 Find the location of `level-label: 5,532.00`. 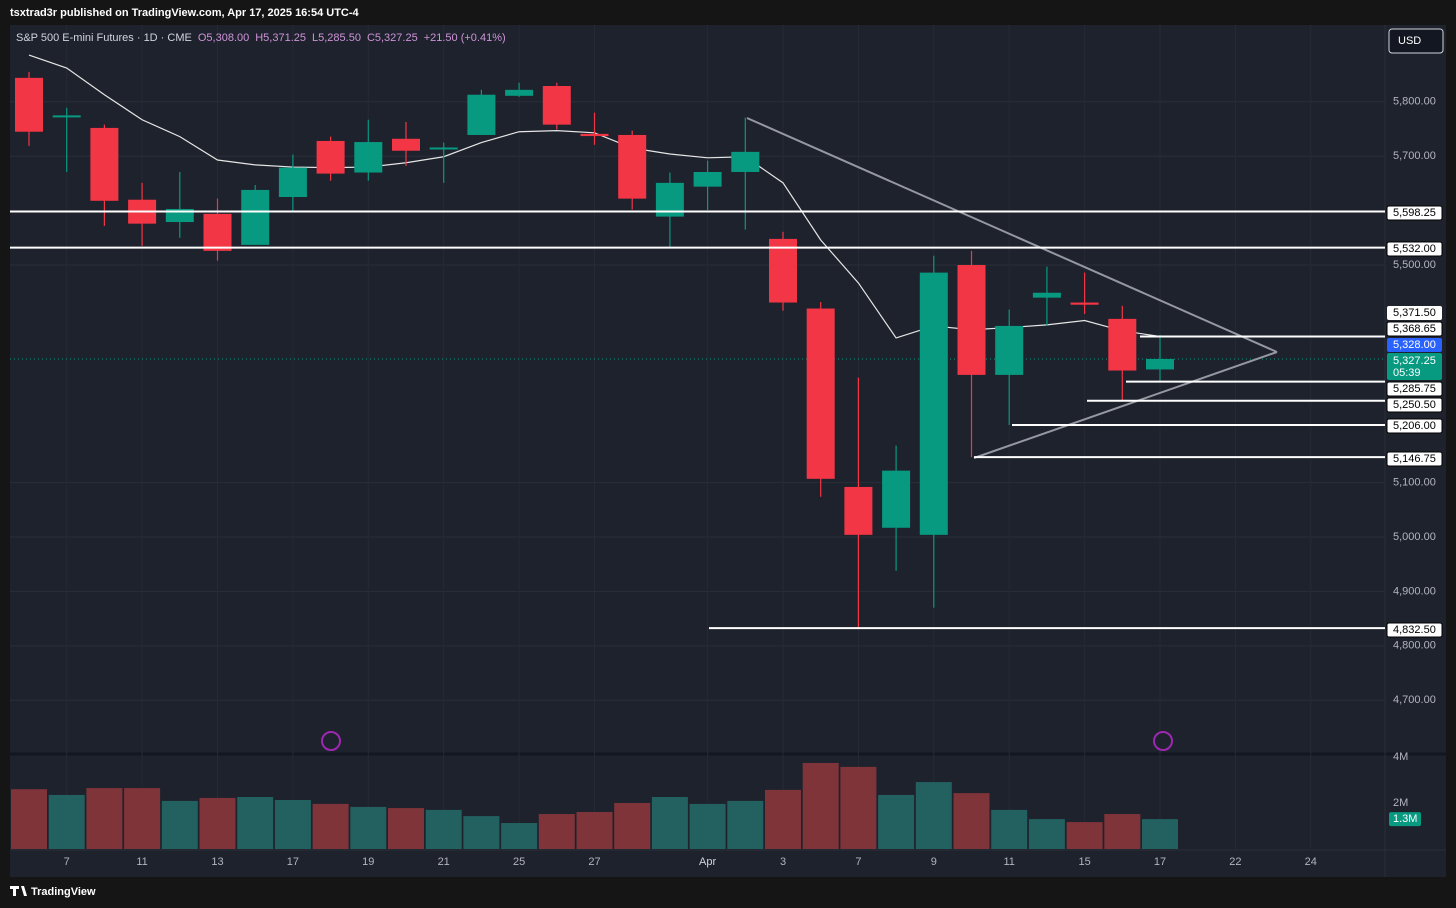

level-label: 5,532.00 is located at coordinates (1414, 249).